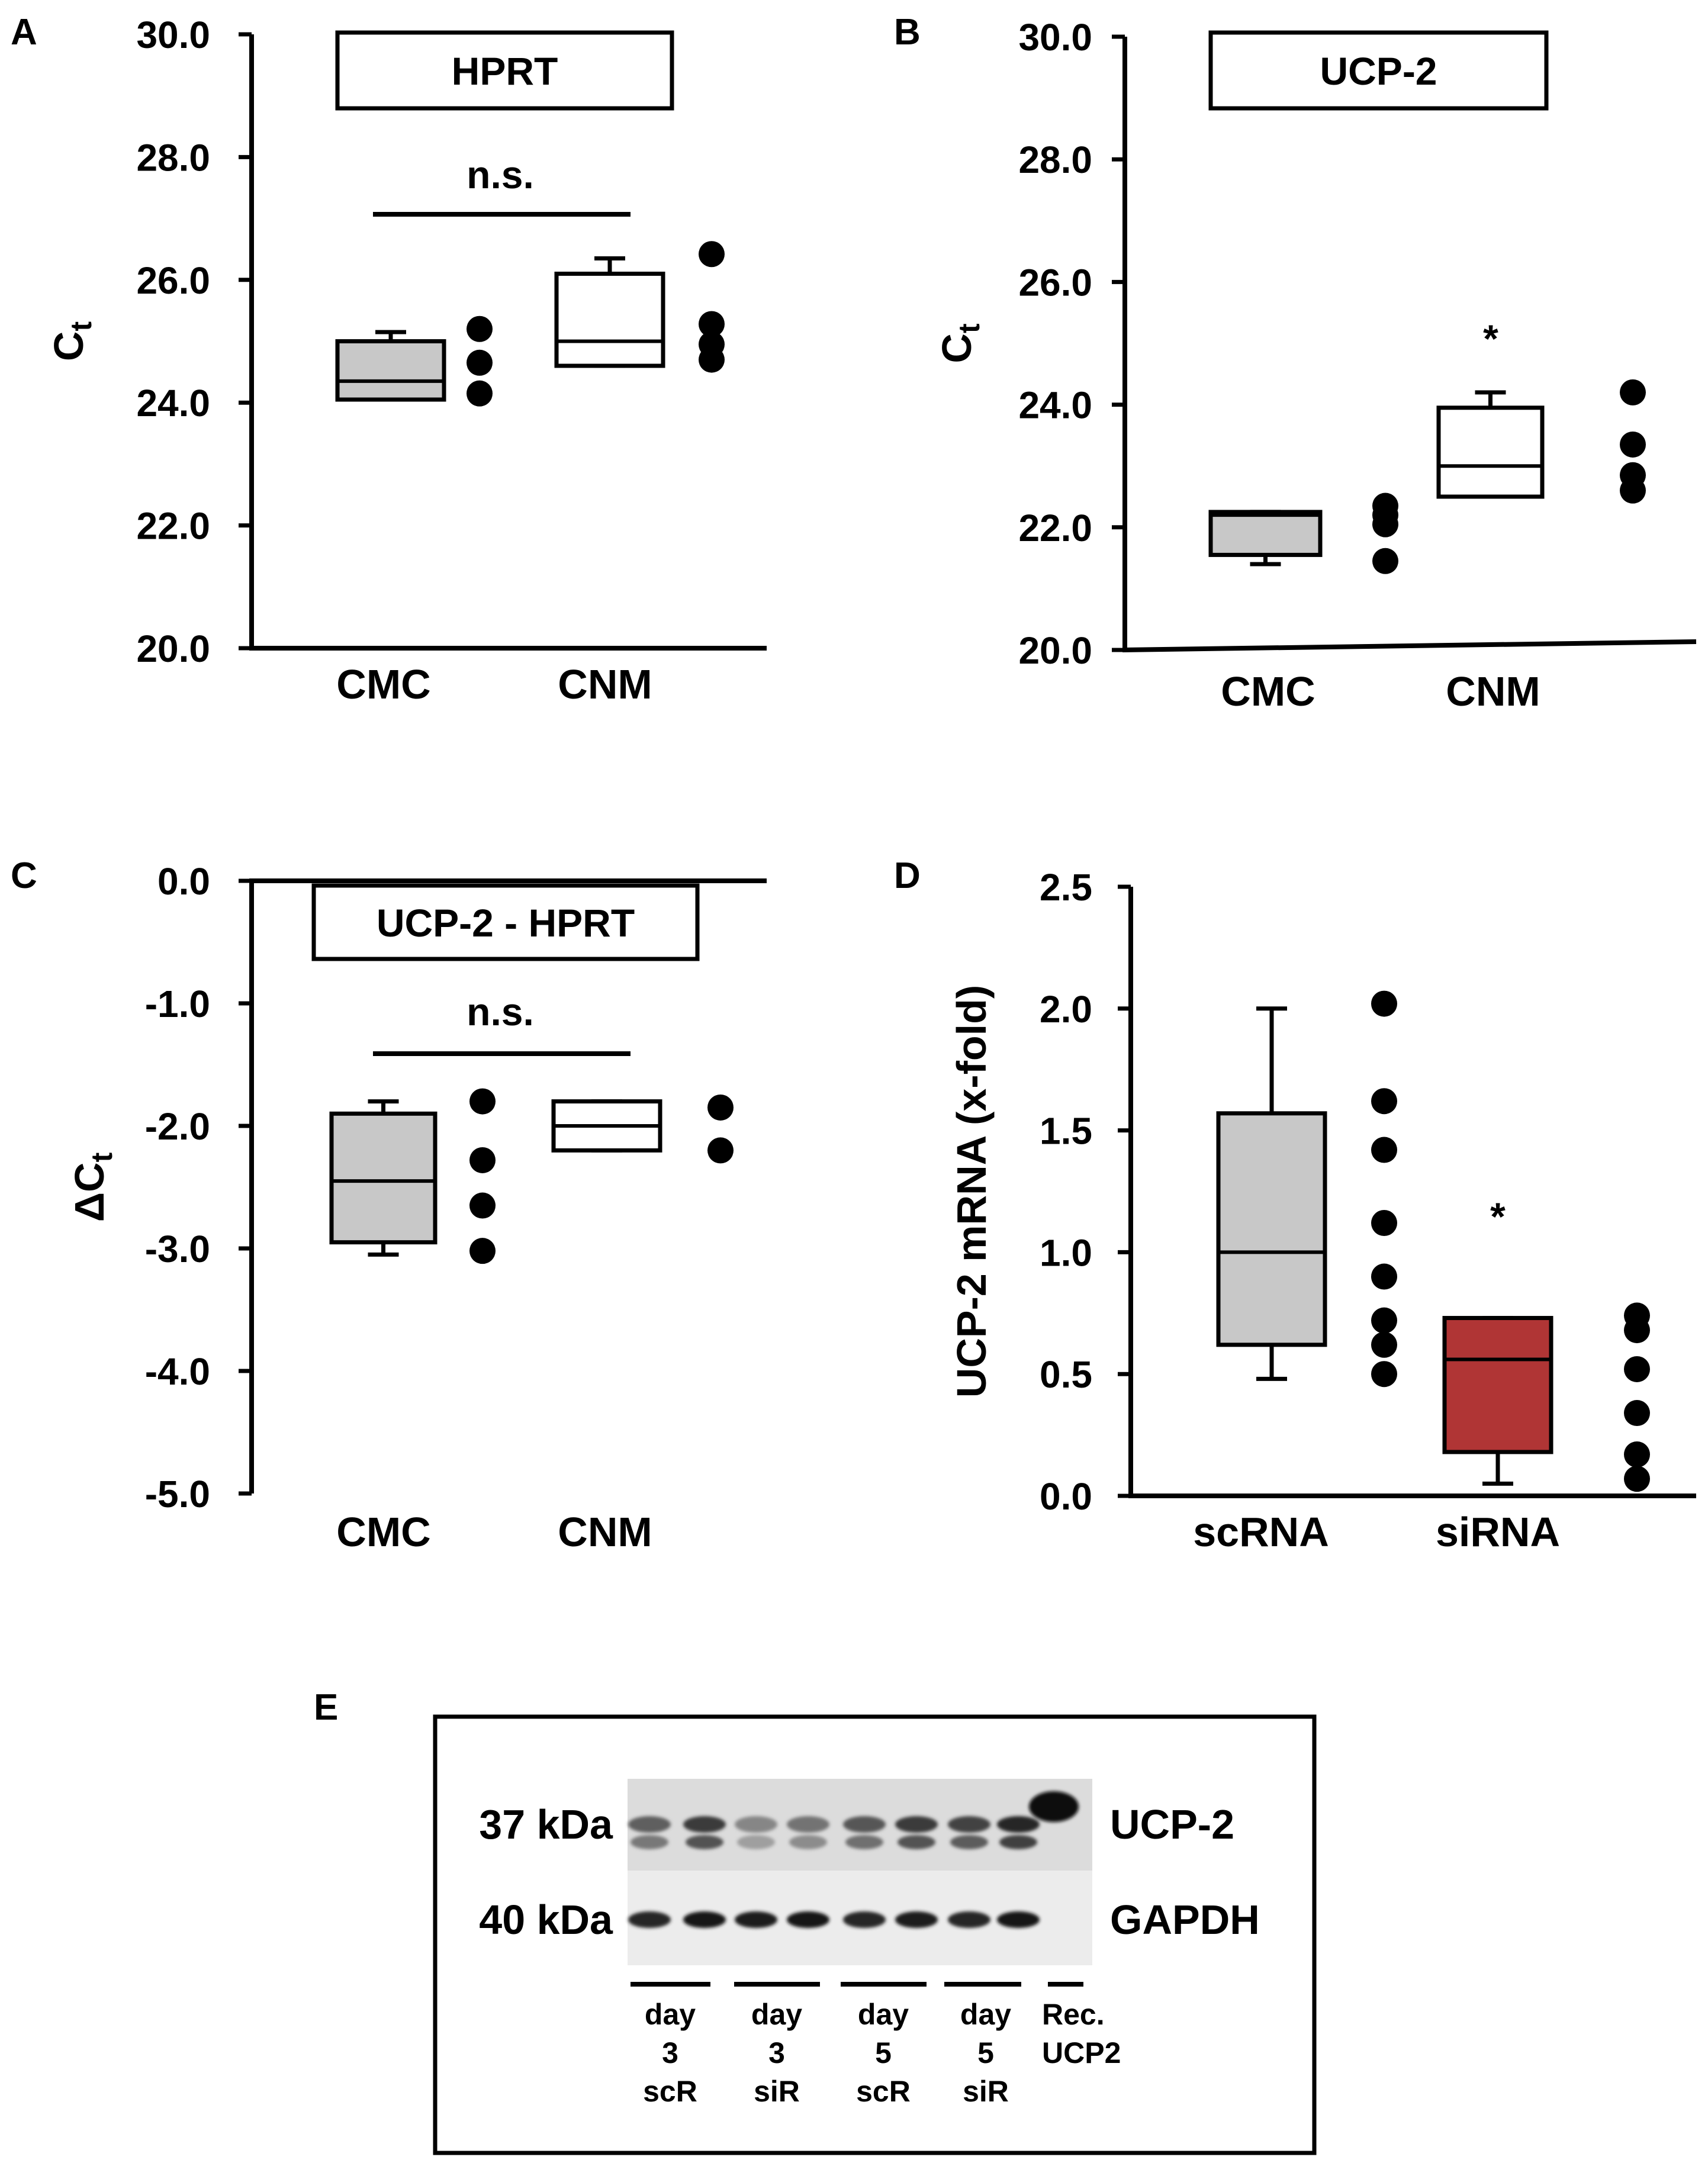  I want to click on lane-group-label: day 5 scR, so click(884, 2045).